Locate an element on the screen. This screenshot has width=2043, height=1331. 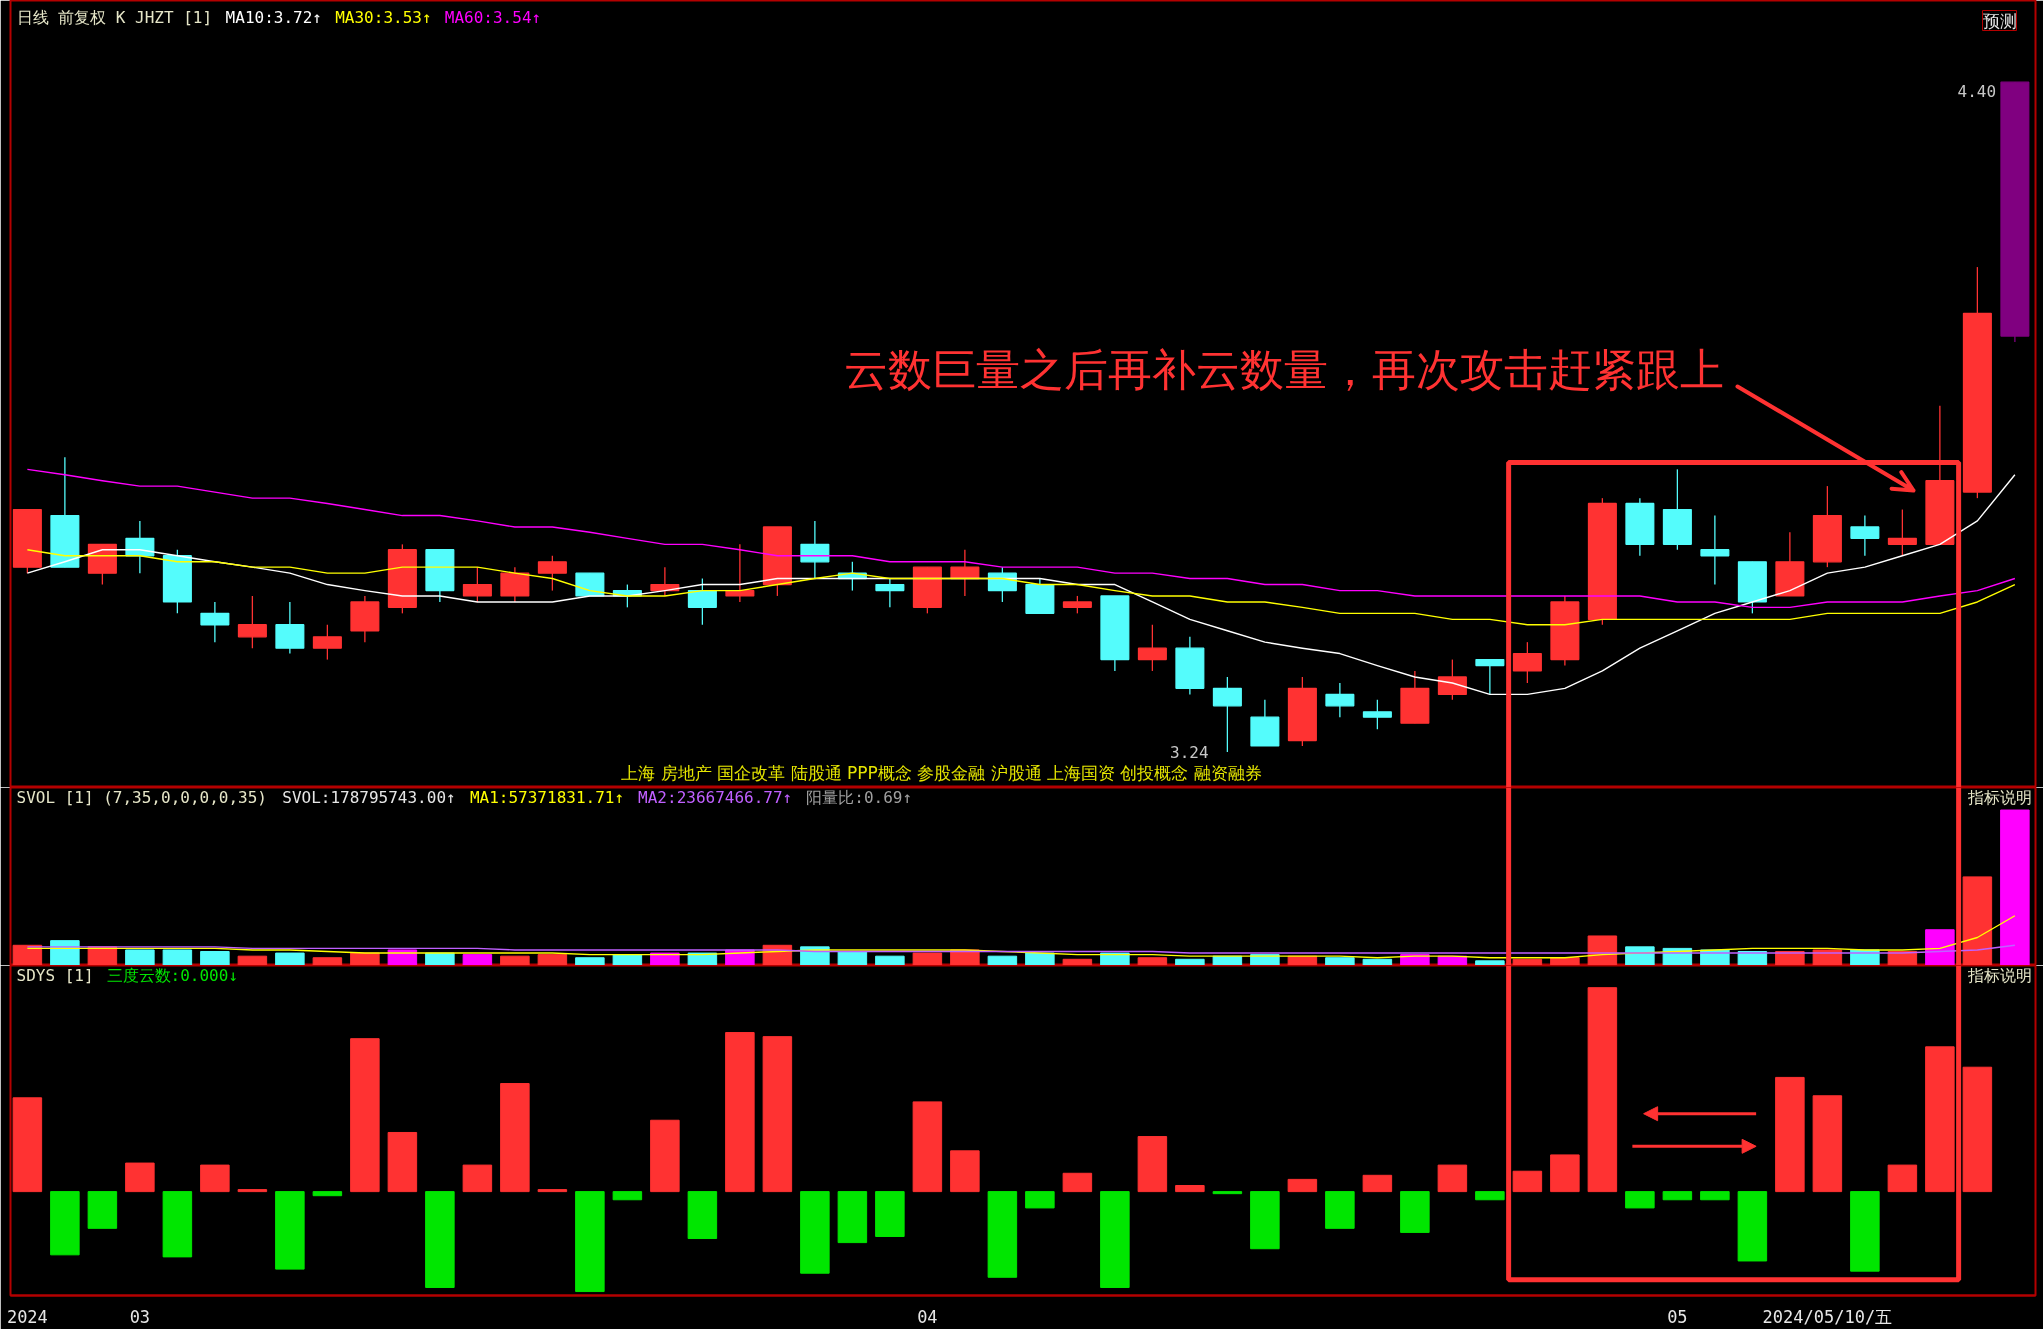
chart-title: 日线 前复权 K JHZT [1] is located at coordinates (114, 17).